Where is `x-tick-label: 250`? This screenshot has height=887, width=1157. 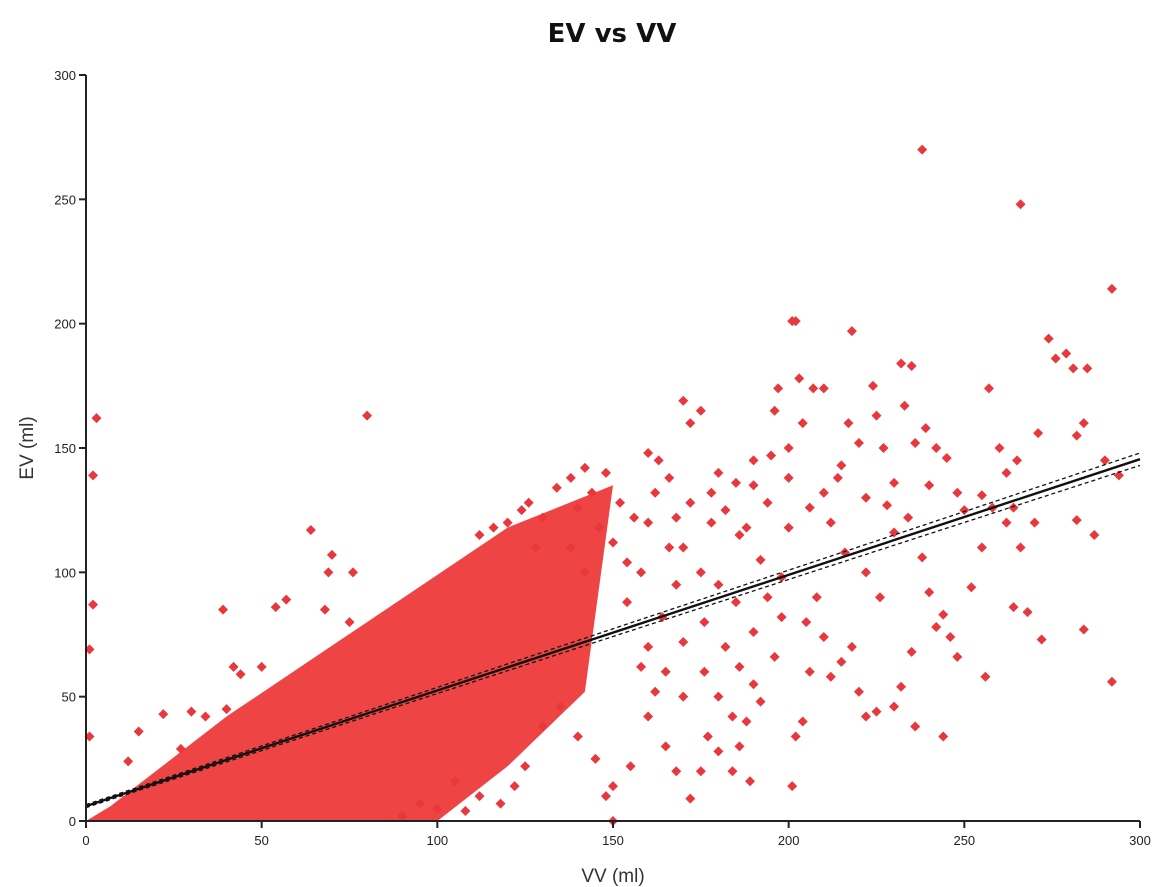
x-tick-label: 250 is located at coordinates (964, 840).